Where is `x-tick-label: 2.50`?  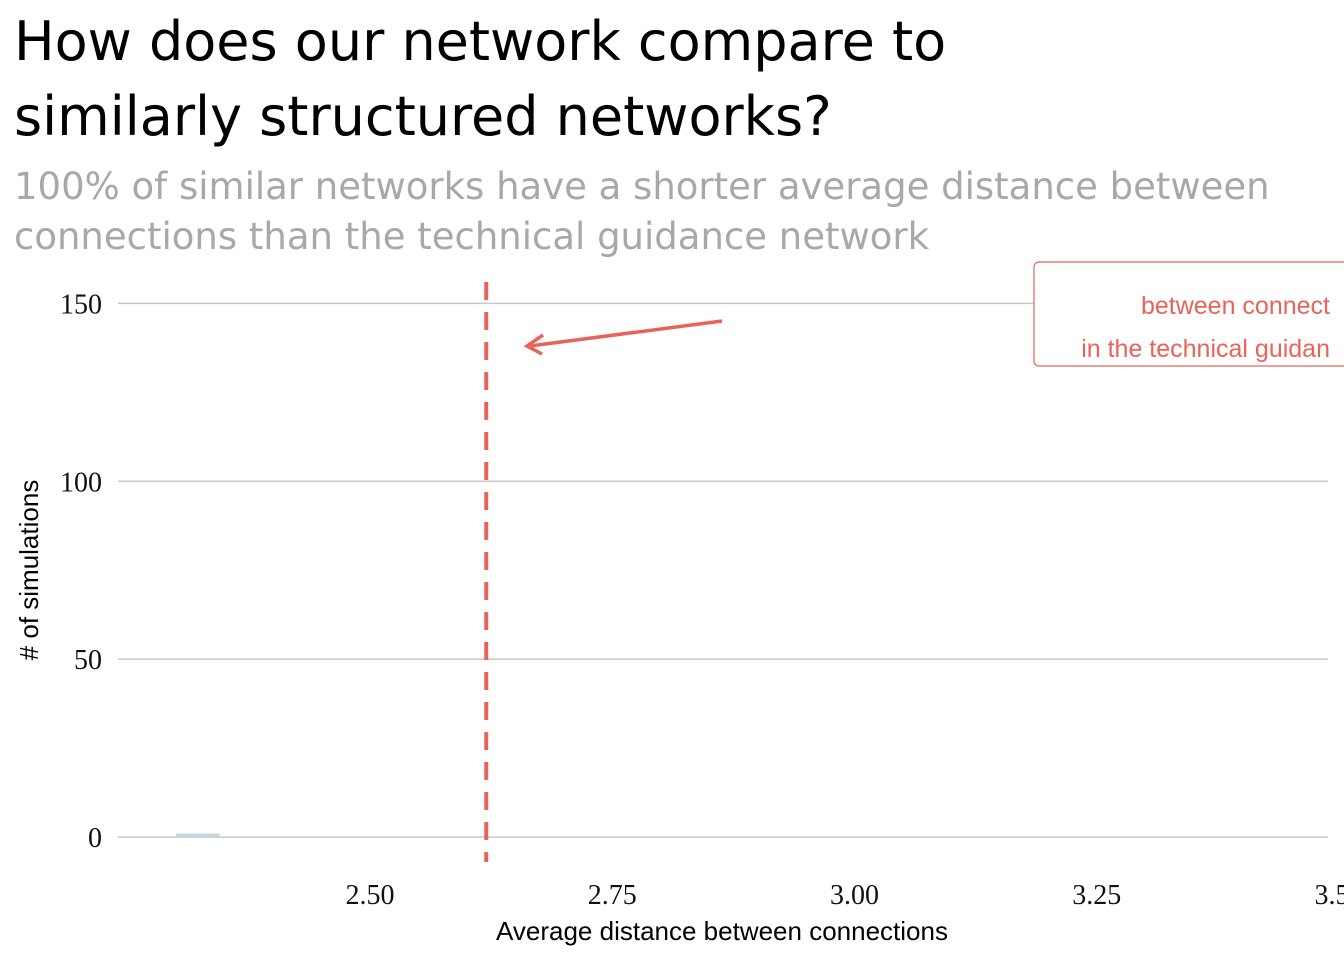
x-tick-label: 2.50 is located at coordinates (369, 895).